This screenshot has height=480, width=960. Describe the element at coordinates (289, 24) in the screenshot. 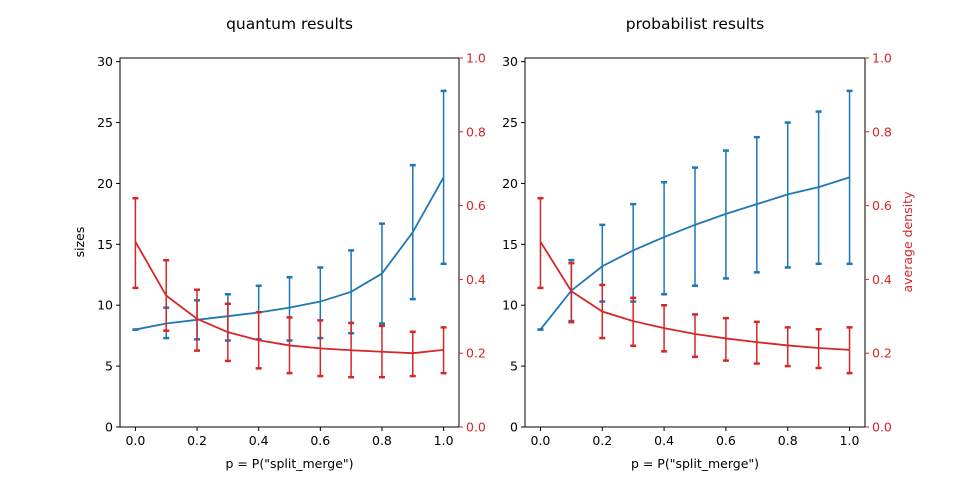

I see `chart-title: quantum results` at that location.